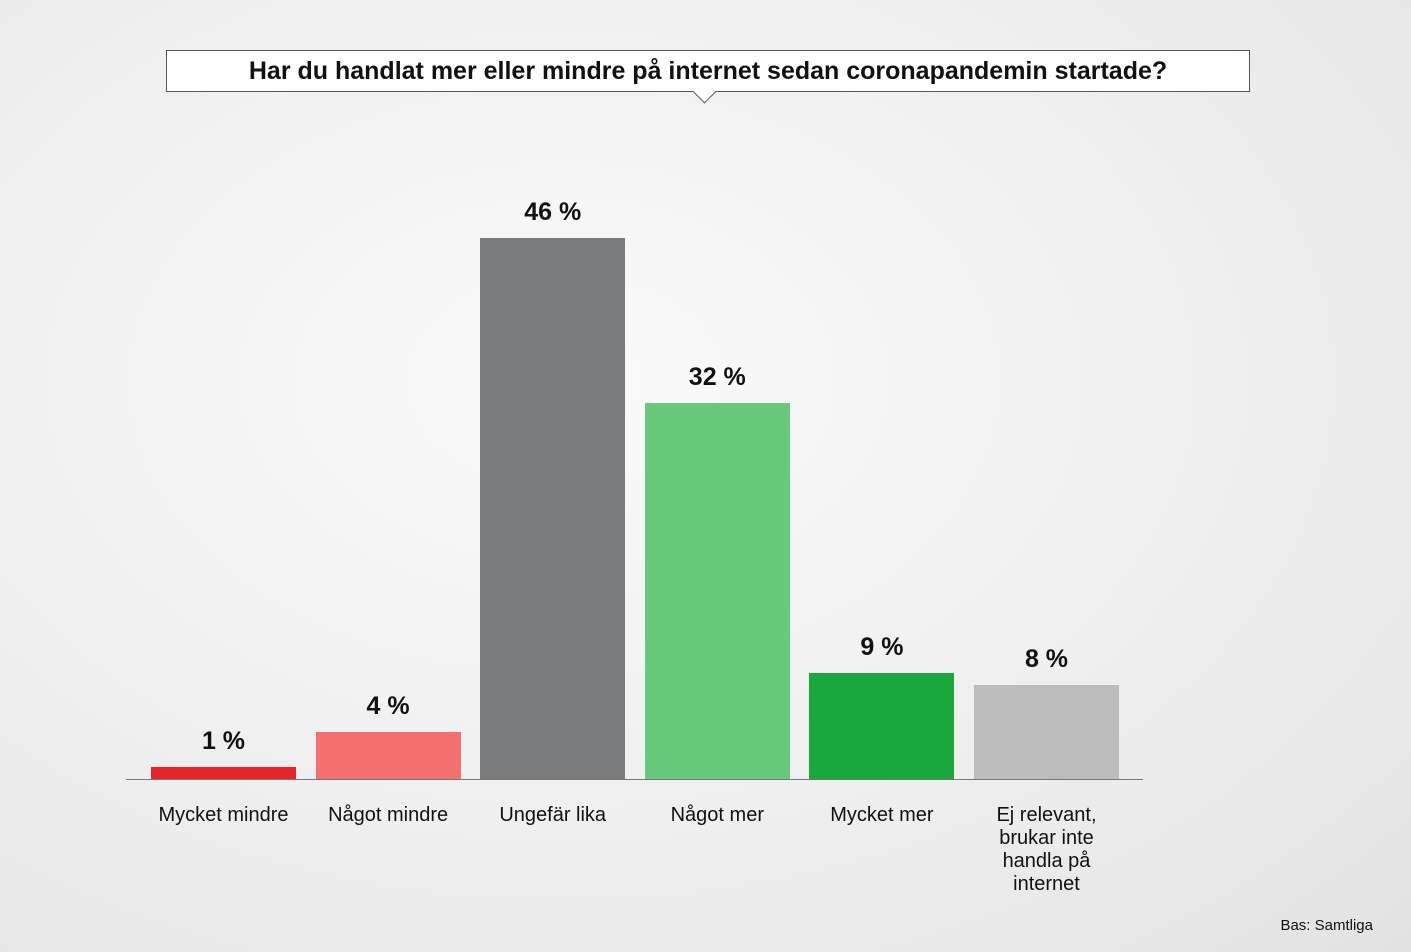 The height and width of the screenshot is (952, 1411). I want to click on category-label: Något mer, so click(717, 815).